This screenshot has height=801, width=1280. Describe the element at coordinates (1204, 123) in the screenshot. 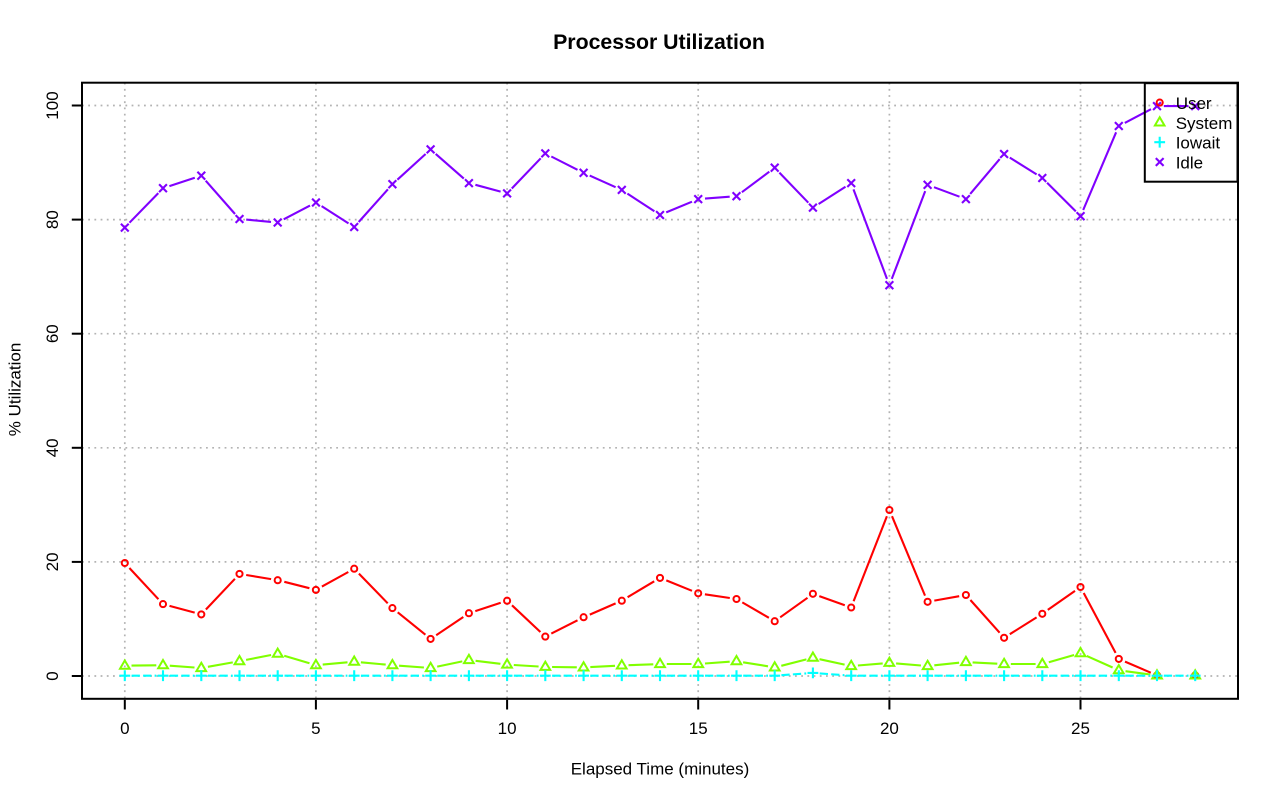

I see `svg-text: System` at that location.